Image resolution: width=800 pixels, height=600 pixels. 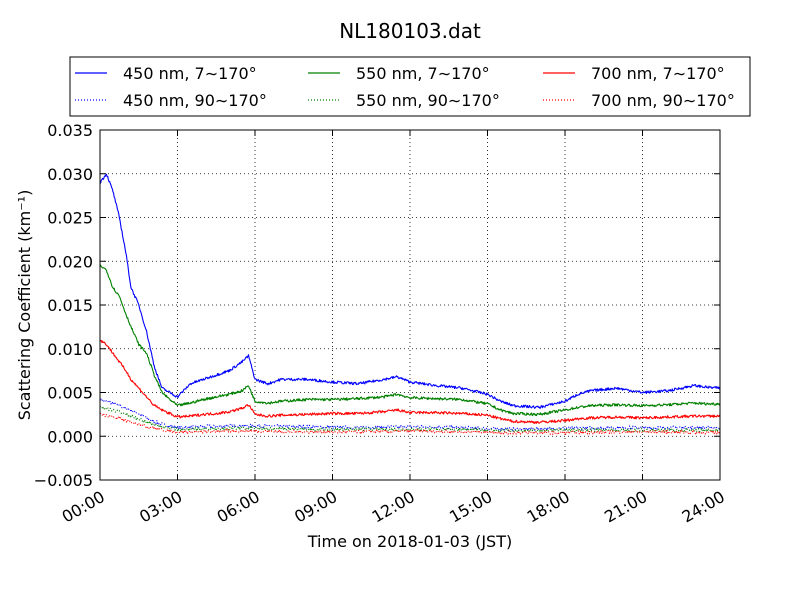 I want to click on series-700-total-line, so click(x=410, y=381).